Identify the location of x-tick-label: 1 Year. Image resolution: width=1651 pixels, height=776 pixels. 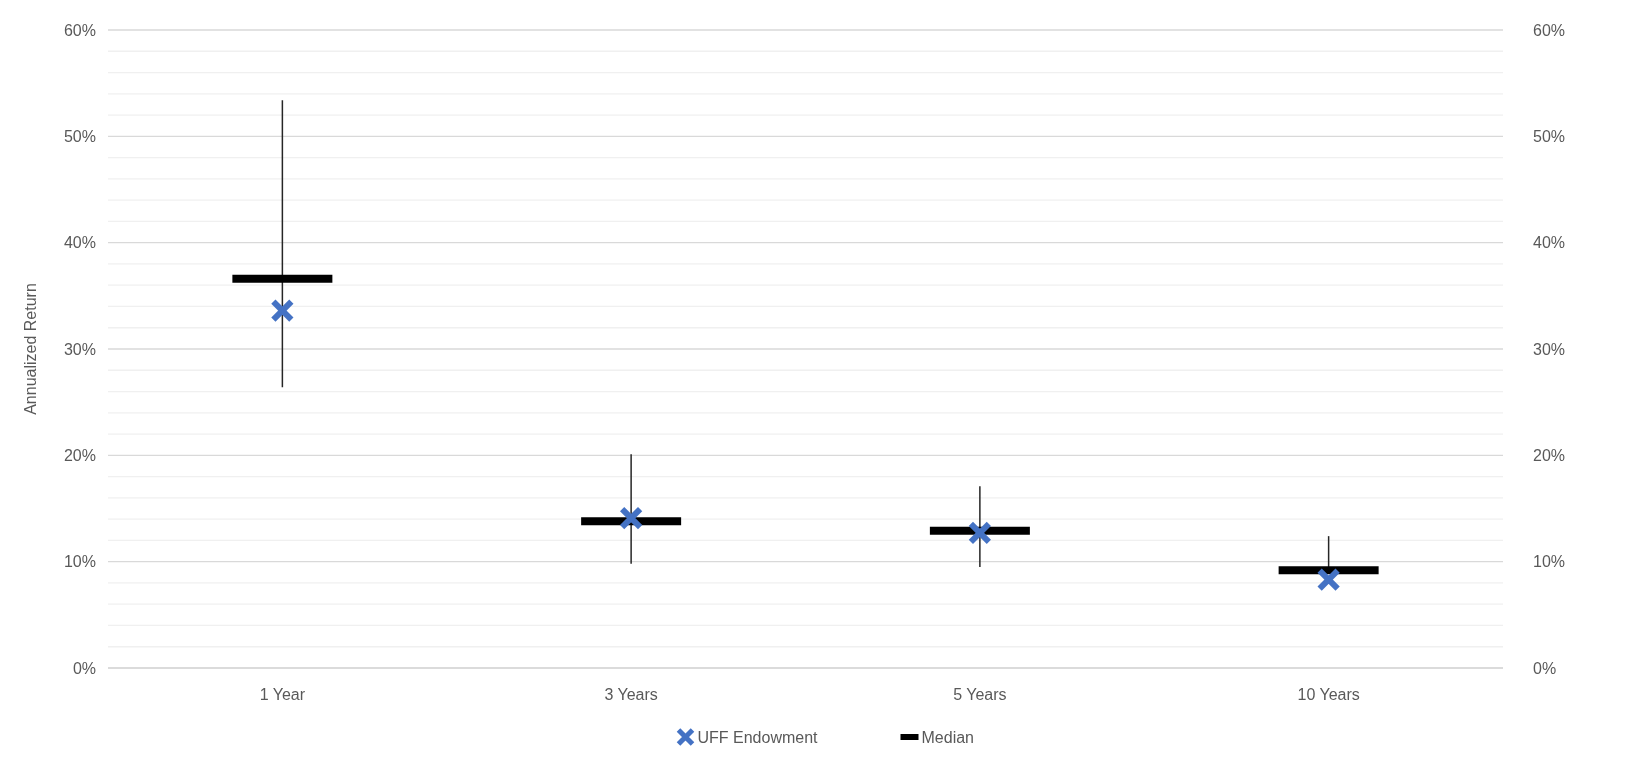
(282, 694).